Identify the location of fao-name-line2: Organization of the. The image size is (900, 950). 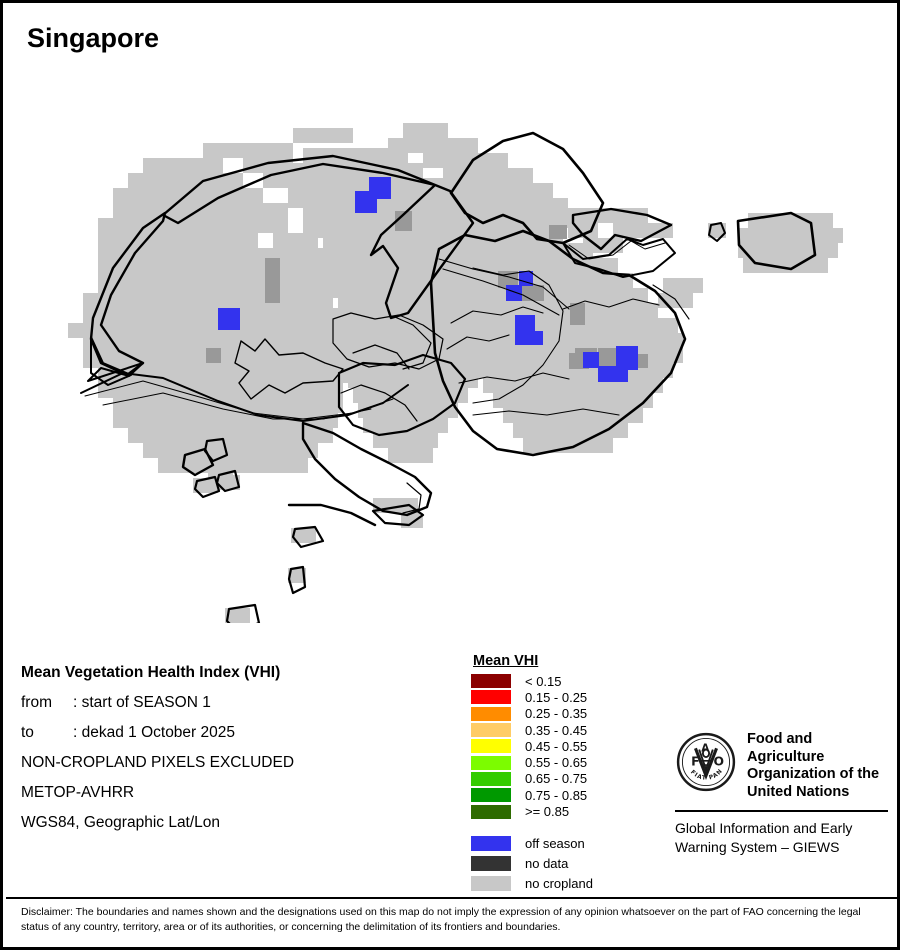
(813, 774).